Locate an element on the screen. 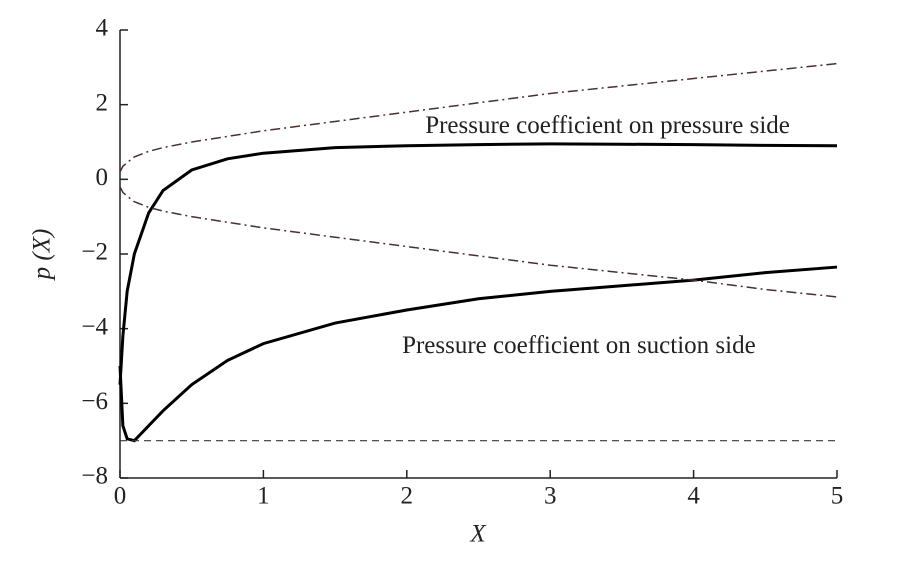 This screenshot has height=569, width=900. x-tick-label: 3 is located at coordinates (550, 496).